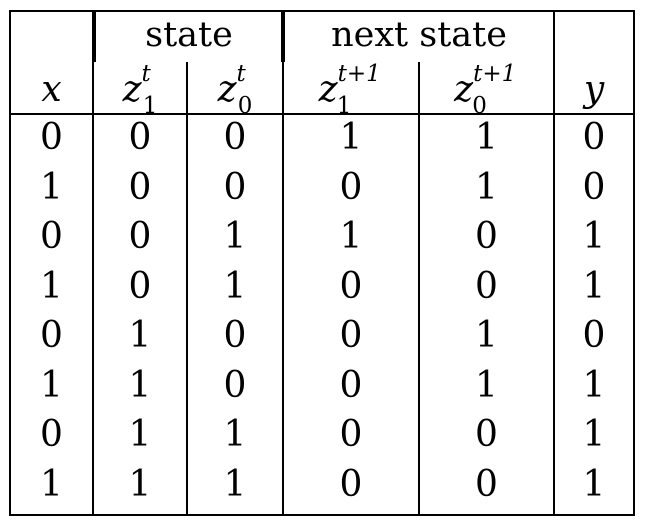 This screenshot has height=527, width=647. I want to click on col-header-z1t-sup: t, so click(146, 74).